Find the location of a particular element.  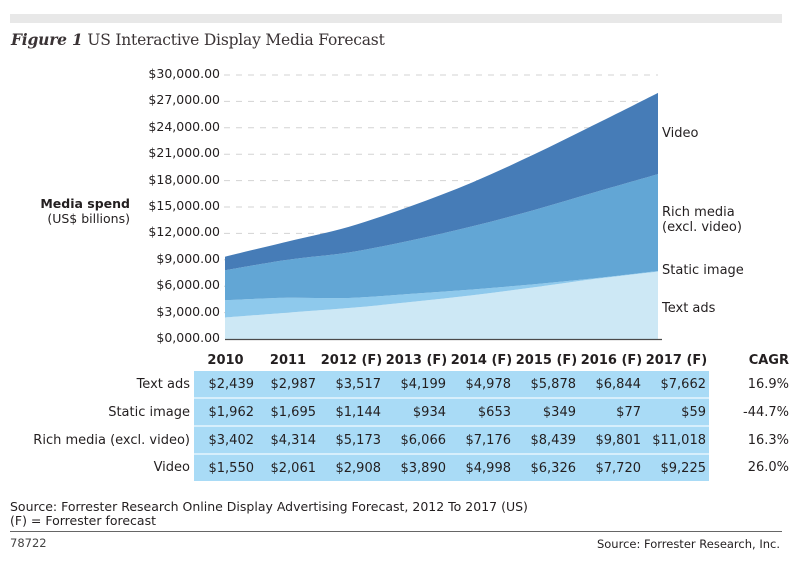

y-tick-label: $12,000.00 is located at coordinates (184, 232).